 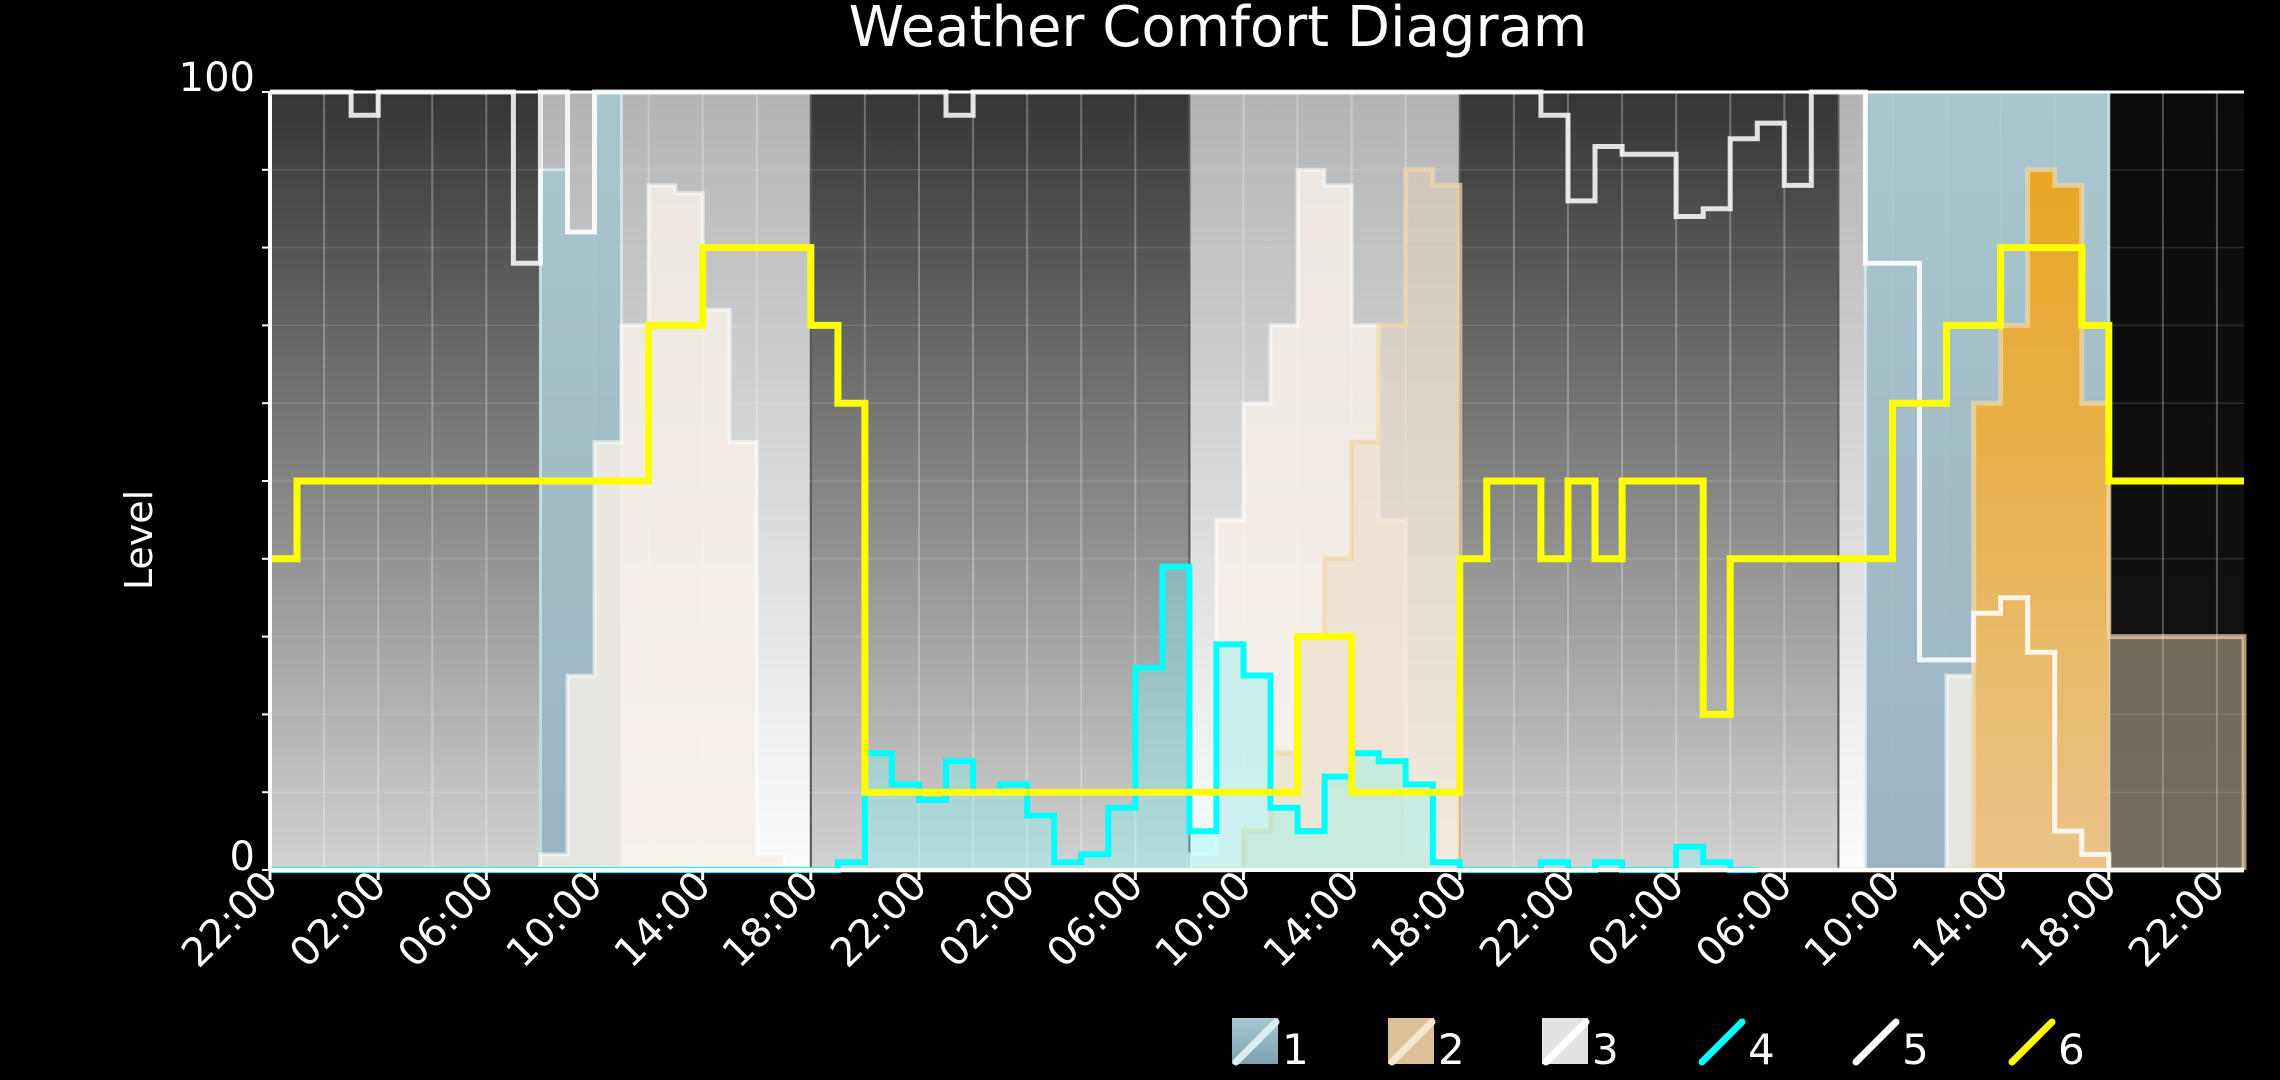 I want to click on legend-item-3: 3, so click(x=1580, y=1046).